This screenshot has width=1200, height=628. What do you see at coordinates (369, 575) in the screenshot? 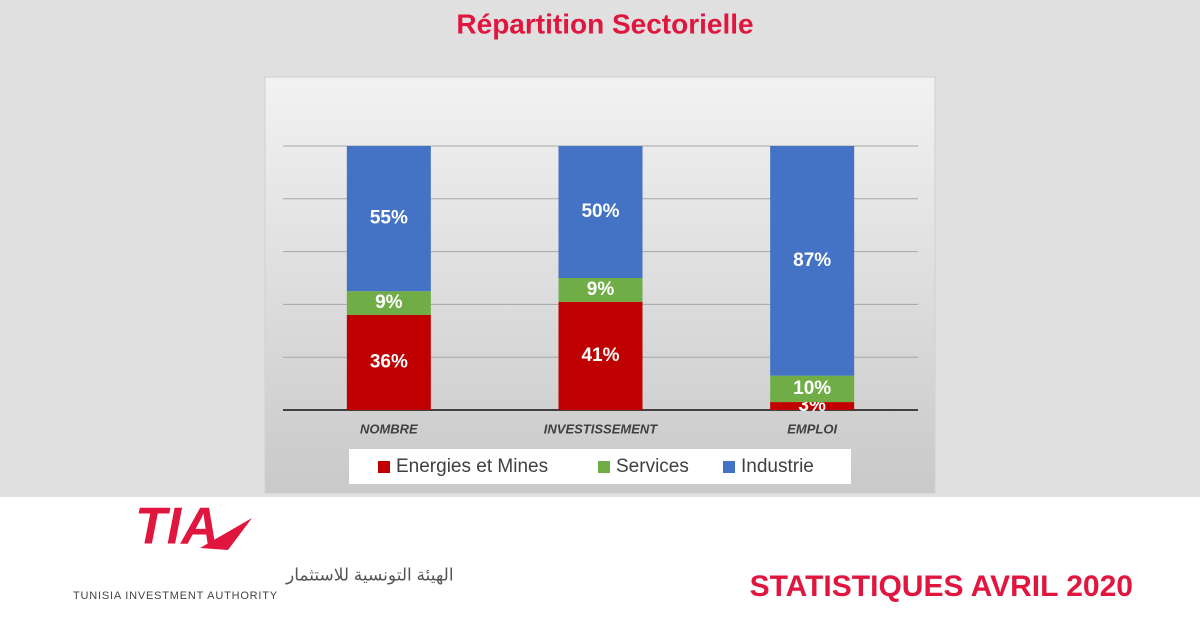
I see `logo-arabic: الهيئة التونسية للاستثمار` at bounding box center [369, 575].